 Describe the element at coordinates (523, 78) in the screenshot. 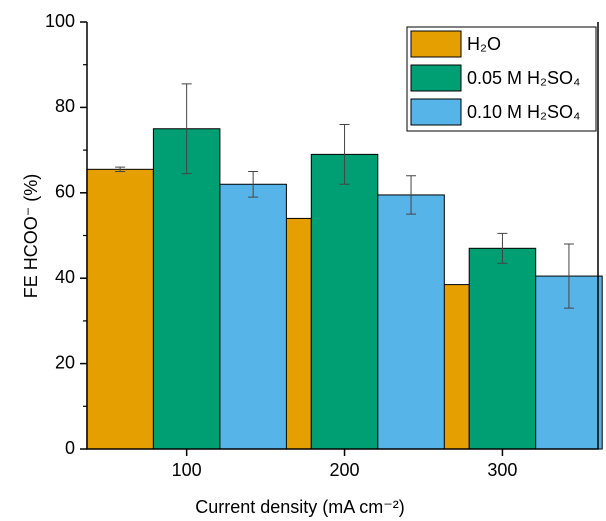

I see `legend-label: 0.05 M H₂SO₄` at that location.